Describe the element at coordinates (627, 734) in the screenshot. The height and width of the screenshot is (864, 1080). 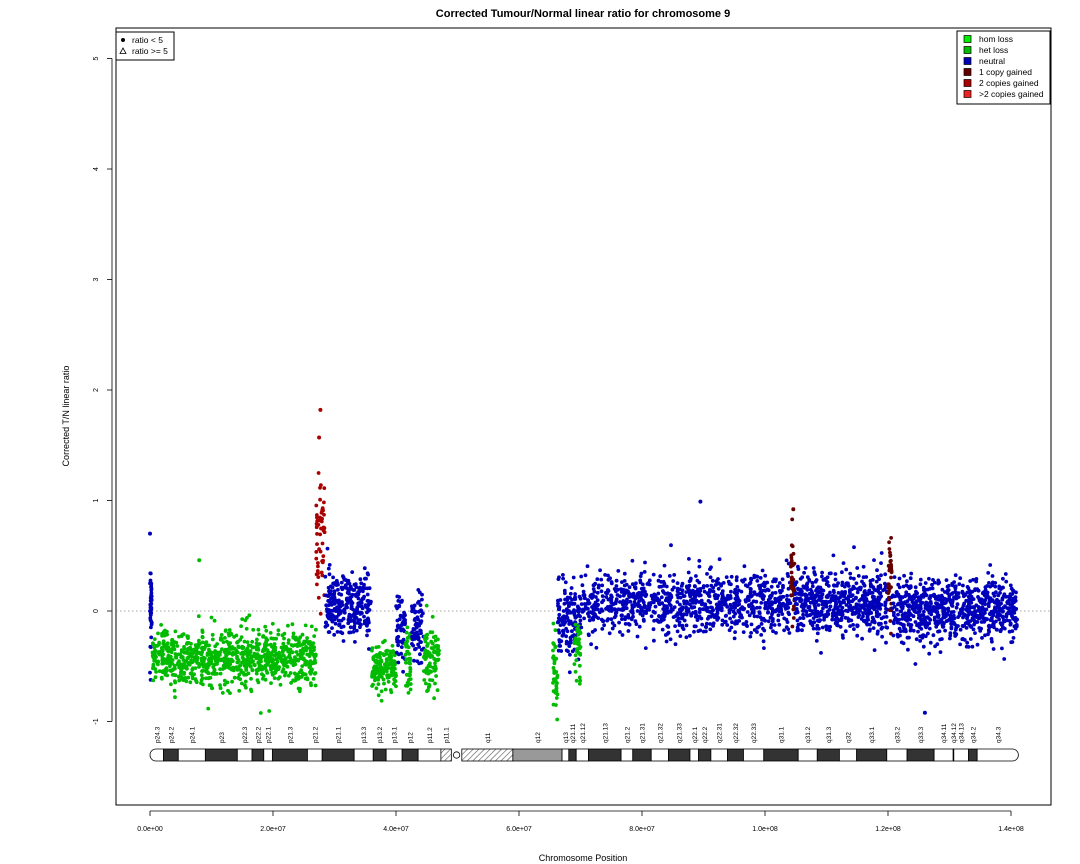
I see `ideogram-band-label: q21.2` at that location.